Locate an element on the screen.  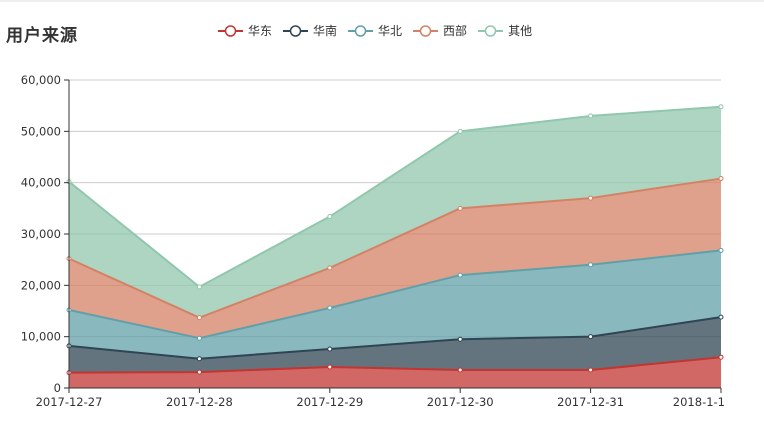
y-tick-label: 10,000 is located at coordinates (41, 337).